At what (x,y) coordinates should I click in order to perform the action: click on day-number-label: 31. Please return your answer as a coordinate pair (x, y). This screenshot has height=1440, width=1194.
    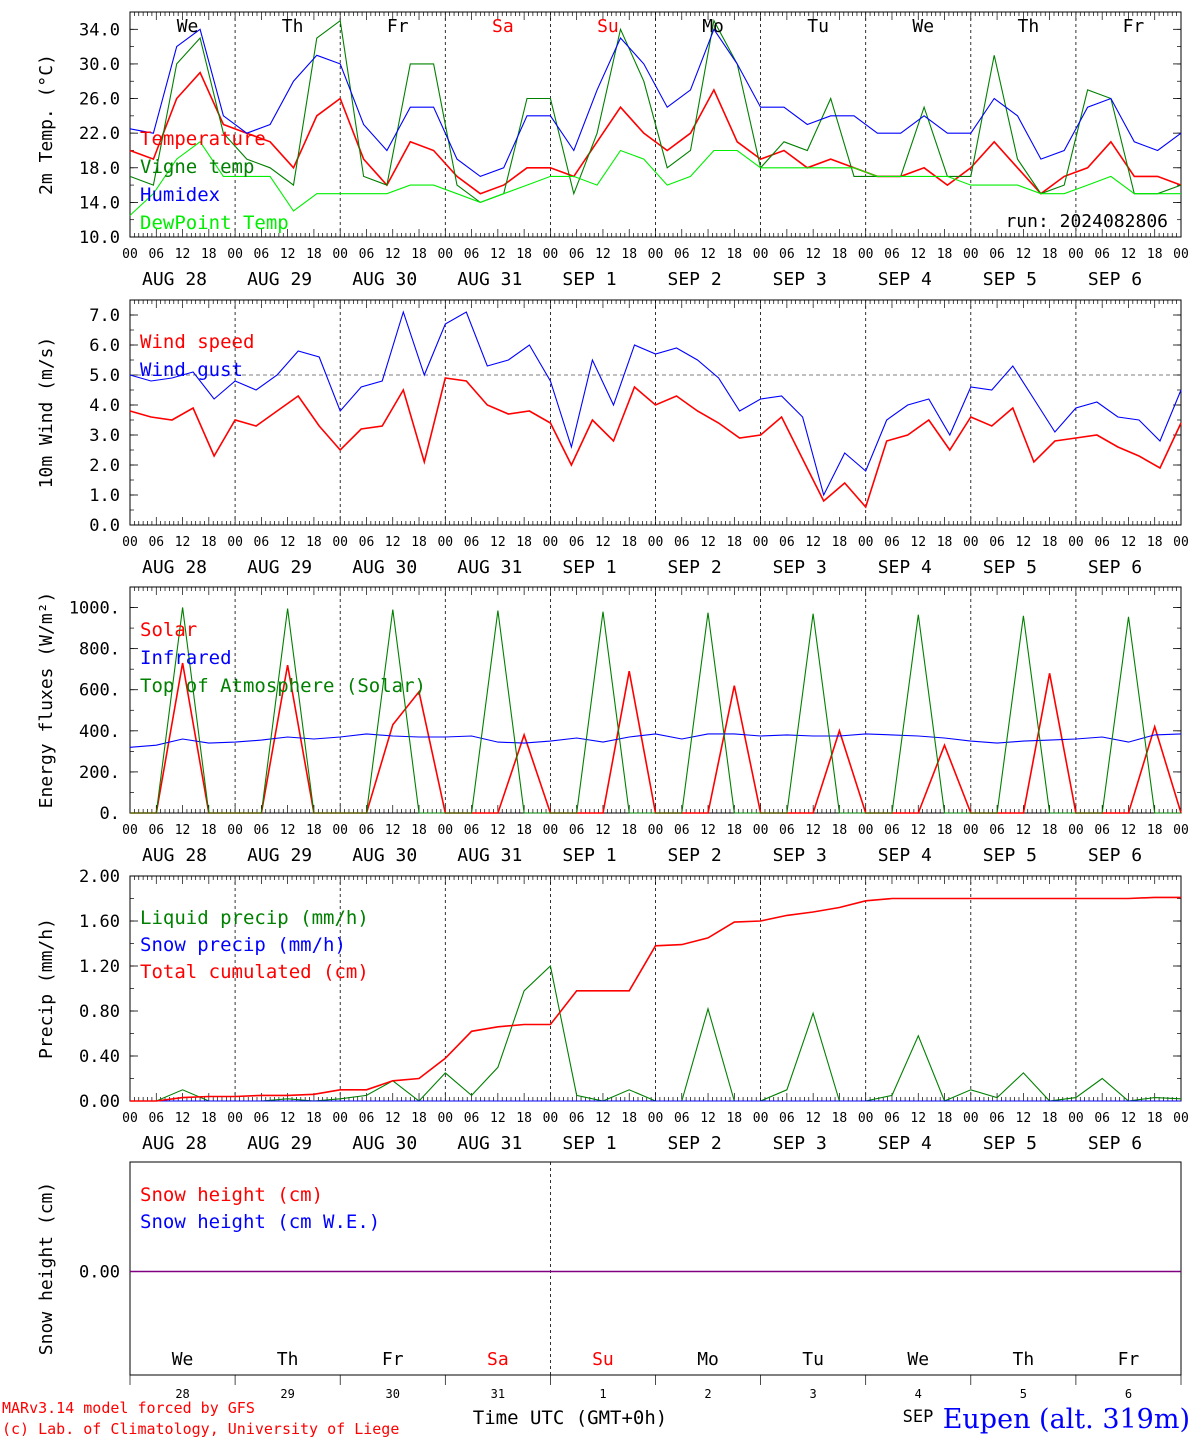
    Looking at the image, I should click on (498, 1394).